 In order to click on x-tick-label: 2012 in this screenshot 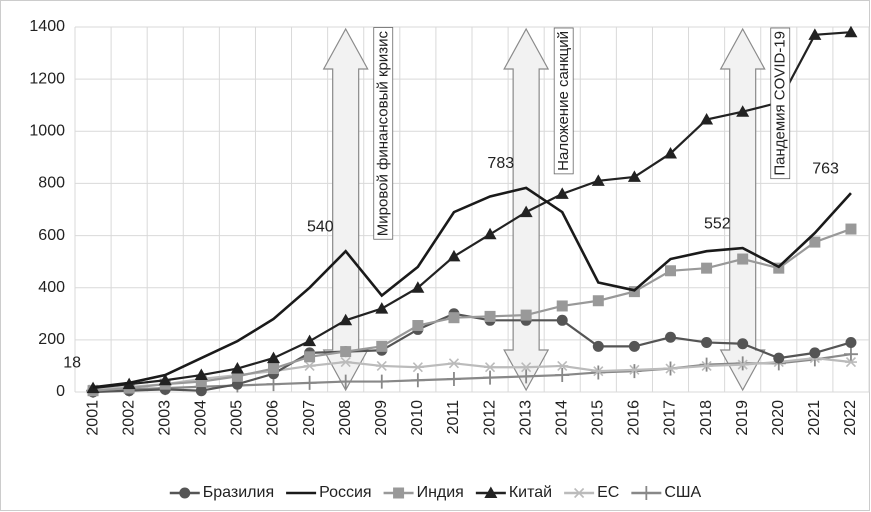, I will do `click(489, 418)`.